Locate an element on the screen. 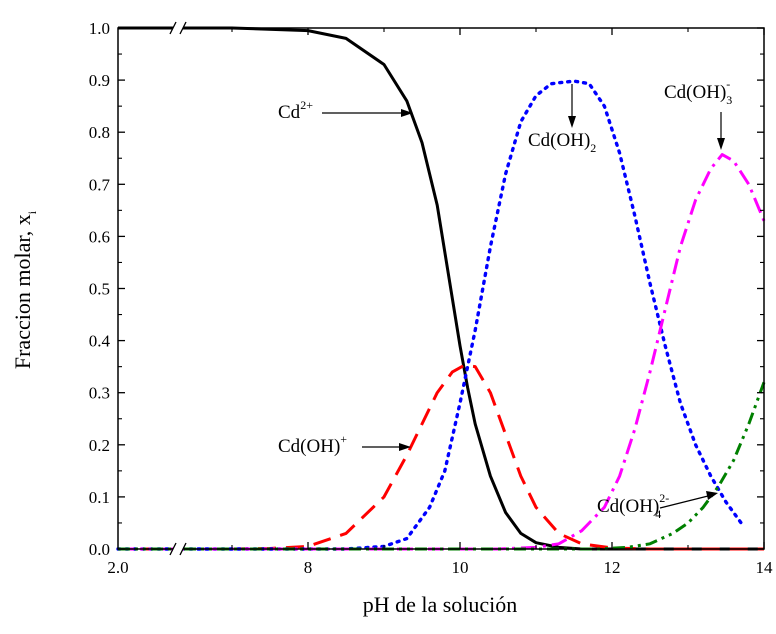 Image resolution: width=776 pixels, height=634 pixels. arrow-cdohplus-head is located at coordinates (405, 447).